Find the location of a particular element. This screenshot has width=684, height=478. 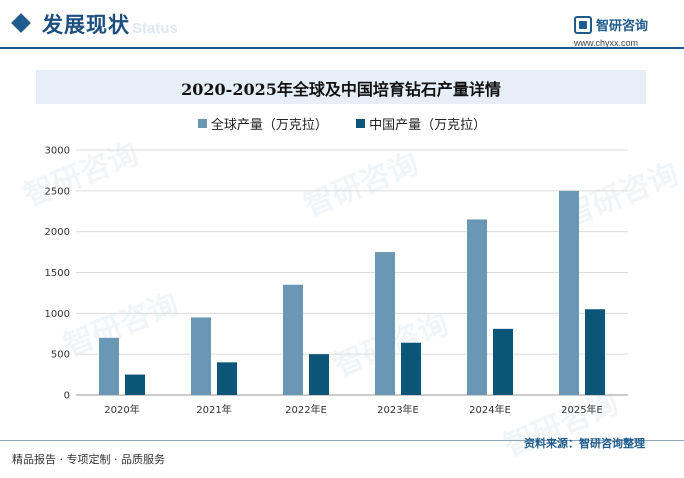

header: 发展现状 Status 智研咨询 www.chyxx.com is located at coordinates (342, 25).